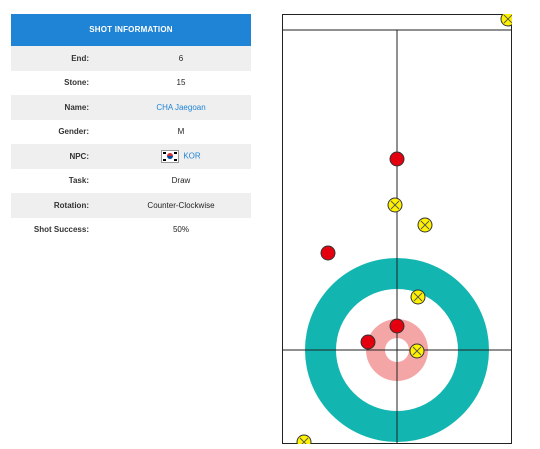  What do you see at coordinates (192, 156) in the screenshot?
I see `npc-link: KOR` at bounding box center [192, 156].